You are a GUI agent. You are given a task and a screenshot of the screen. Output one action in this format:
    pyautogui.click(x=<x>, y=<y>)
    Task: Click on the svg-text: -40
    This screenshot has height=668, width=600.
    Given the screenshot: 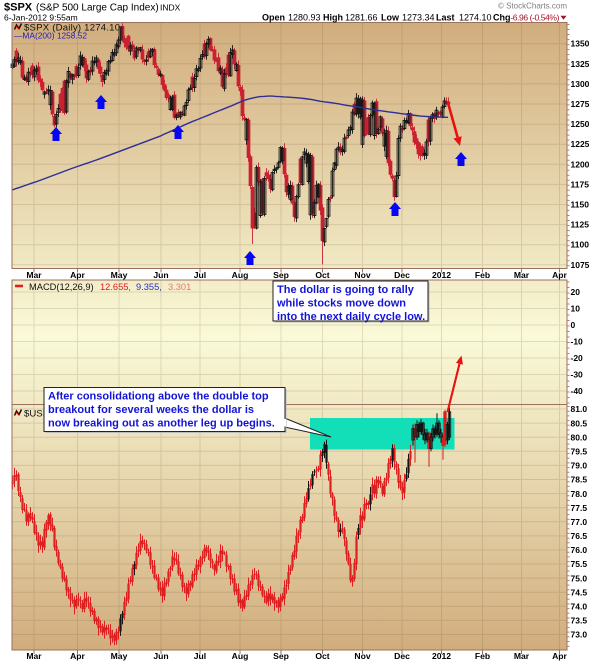 What is the action you would take?
    pyautogui.click(x=577, y=391)
    